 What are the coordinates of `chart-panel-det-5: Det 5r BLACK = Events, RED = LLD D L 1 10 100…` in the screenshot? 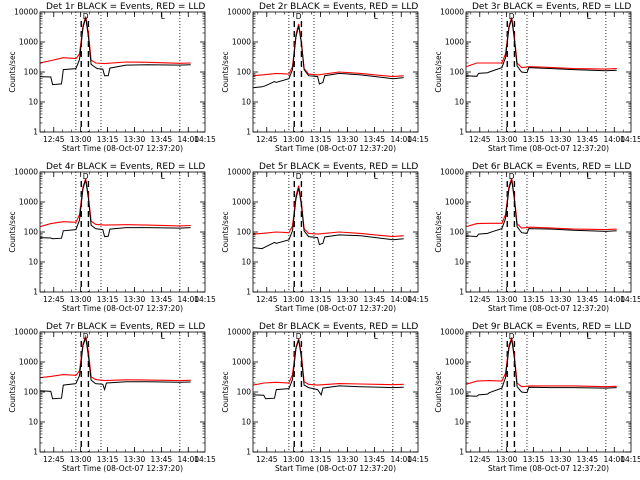 It's located at (321, 240).